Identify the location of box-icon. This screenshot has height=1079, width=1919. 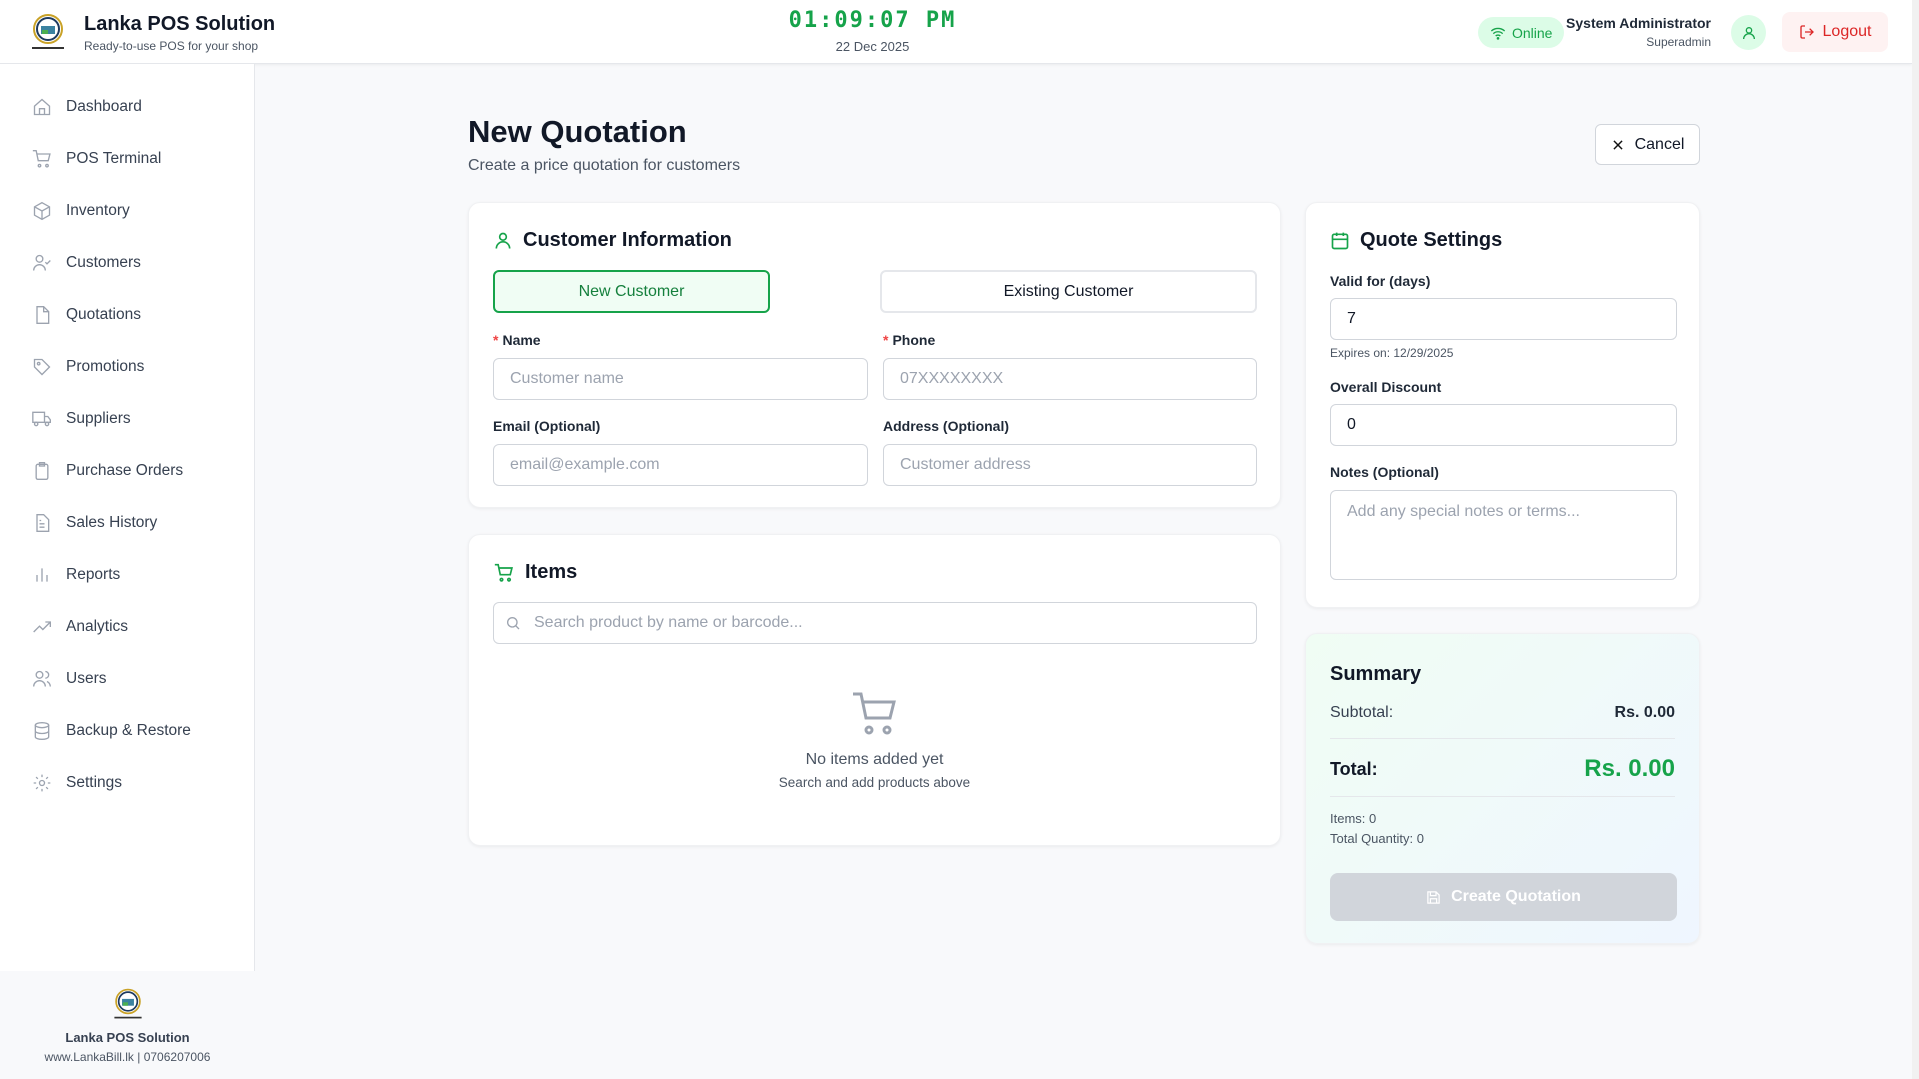
(42, 211).